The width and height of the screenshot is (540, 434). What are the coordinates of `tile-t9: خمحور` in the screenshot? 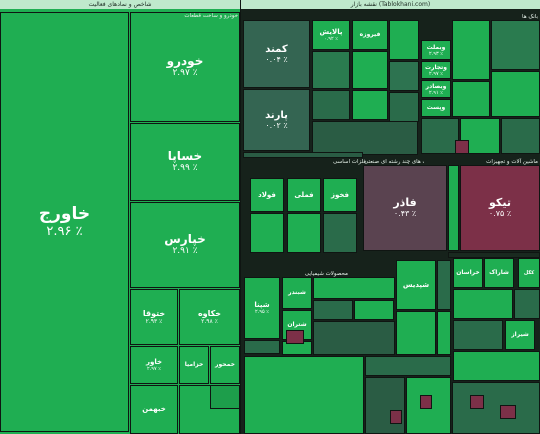 It's located at (225, 365).